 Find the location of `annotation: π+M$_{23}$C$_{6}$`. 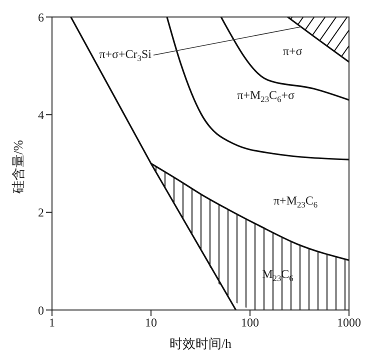

annotation: π+M$_{23}$C$_{6}$ is located at coordinates (296, 201).